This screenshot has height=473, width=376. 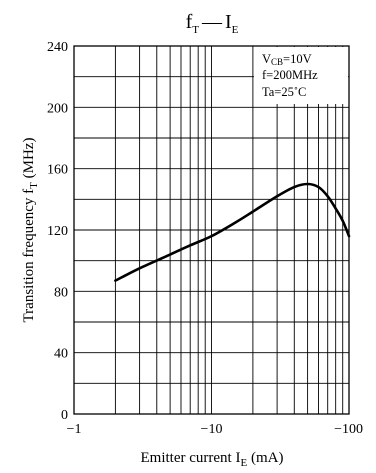 What do you see at coordinates (57, 170) in the screenshot?
I see `y-tick-label: 160` at bounding box center [57, 170].